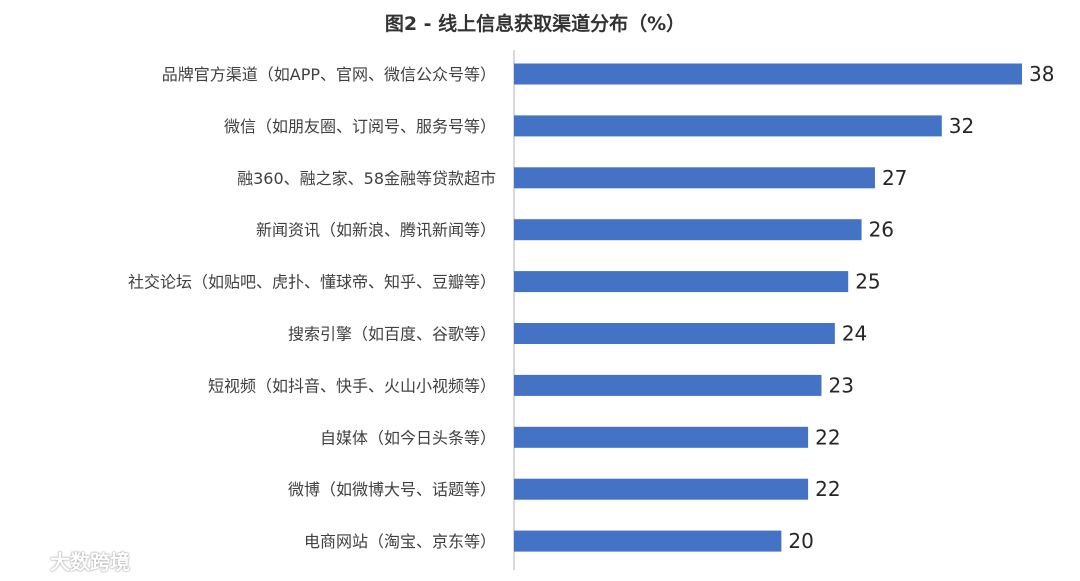 The width and height of the screenshot is (1080, 581). I want to click on data-label: 27, so click(894, 178).